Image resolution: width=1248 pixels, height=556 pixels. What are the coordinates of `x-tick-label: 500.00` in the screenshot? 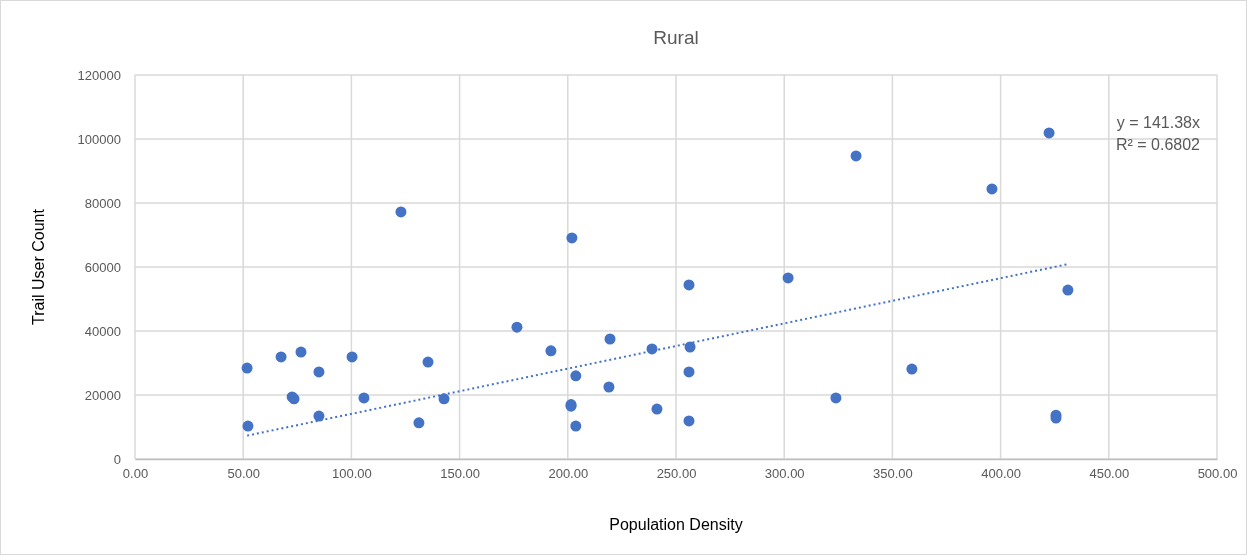 It's located at (1217, 474).